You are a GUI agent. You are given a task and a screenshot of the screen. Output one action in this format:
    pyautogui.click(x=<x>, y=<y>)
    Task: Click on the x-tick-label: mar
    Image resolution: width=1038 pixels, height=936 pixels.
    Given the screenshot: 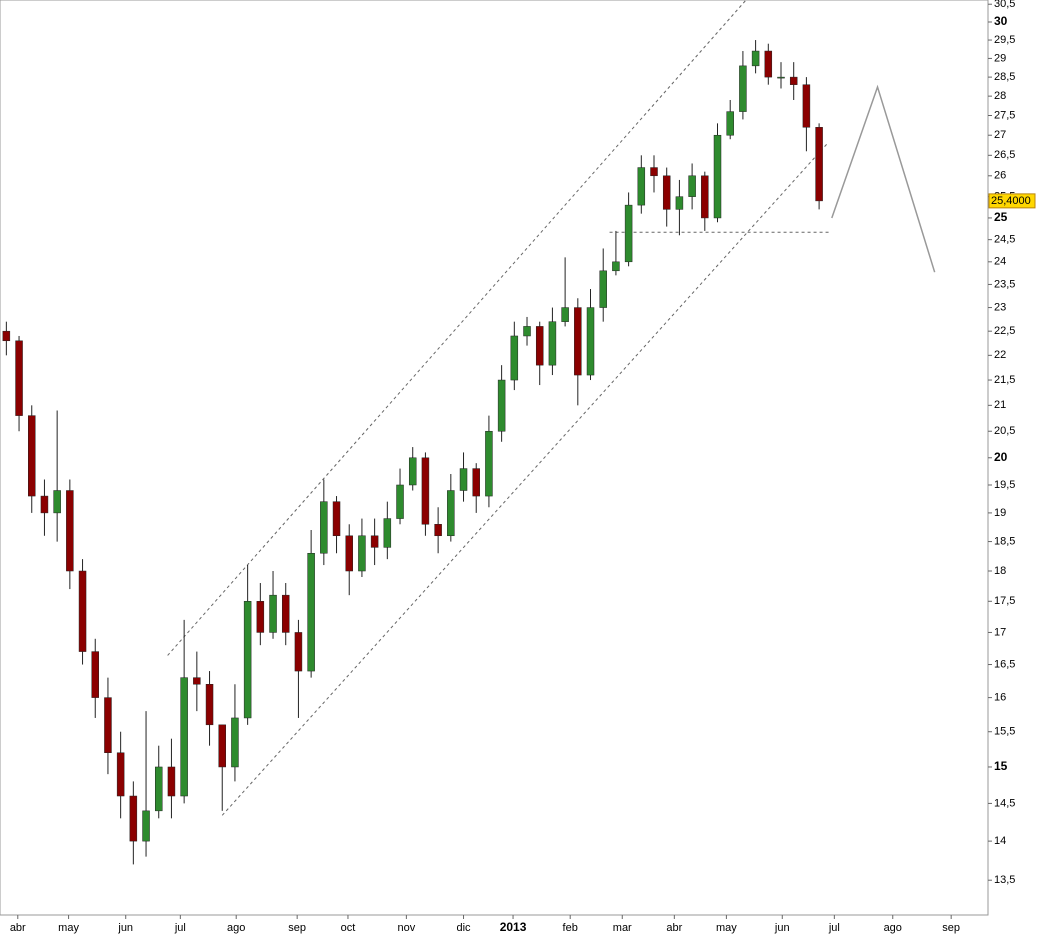 What is the action you would take?
    pyautogui.click(x=622, y=928)
    